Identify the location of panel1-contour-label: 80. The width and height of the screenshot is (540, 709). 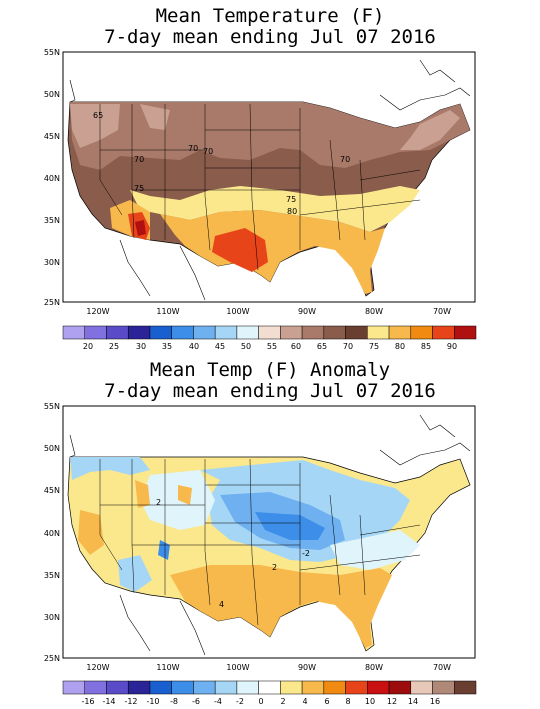
(292, 211).